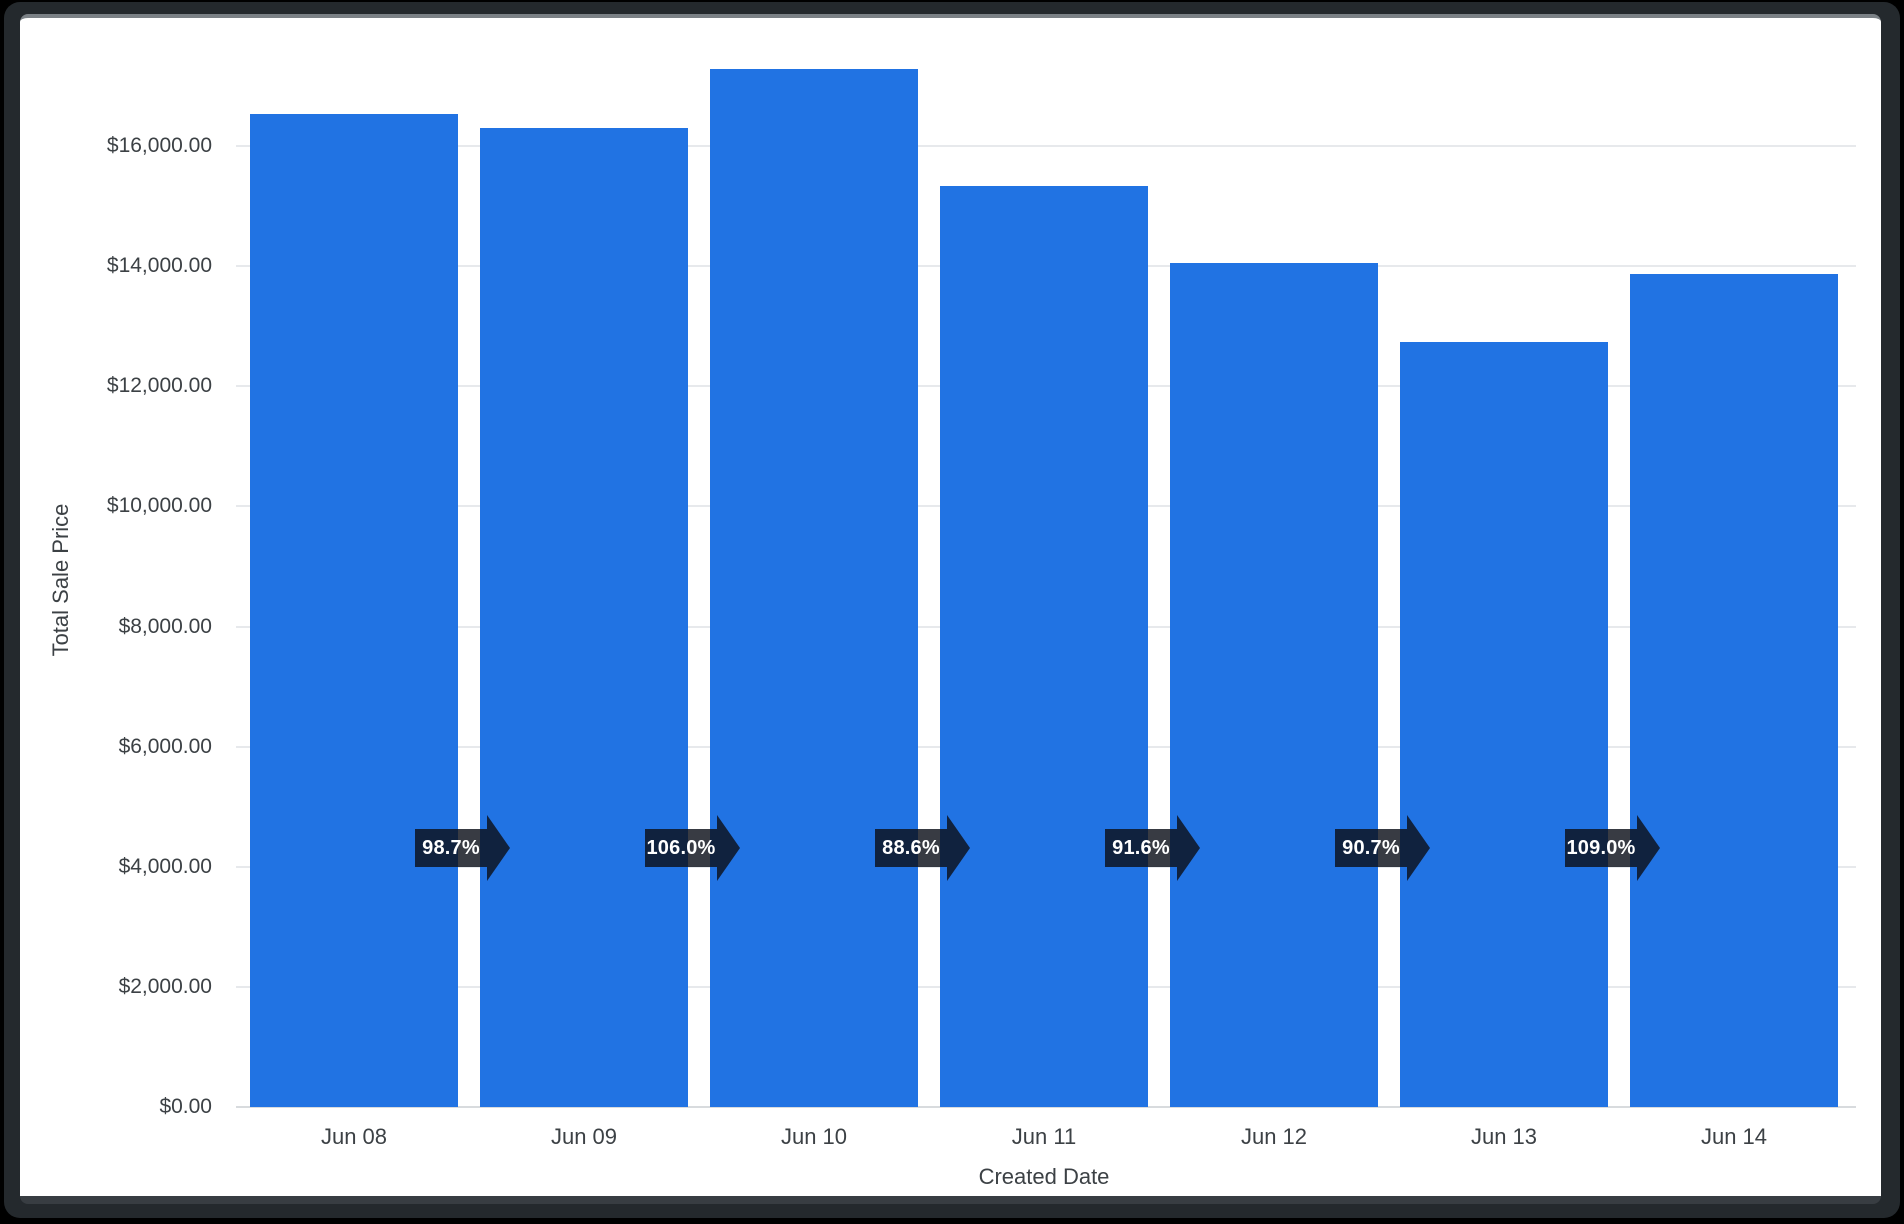  I want to click on y-tick-label: $8,000.00, so click(165, 626).